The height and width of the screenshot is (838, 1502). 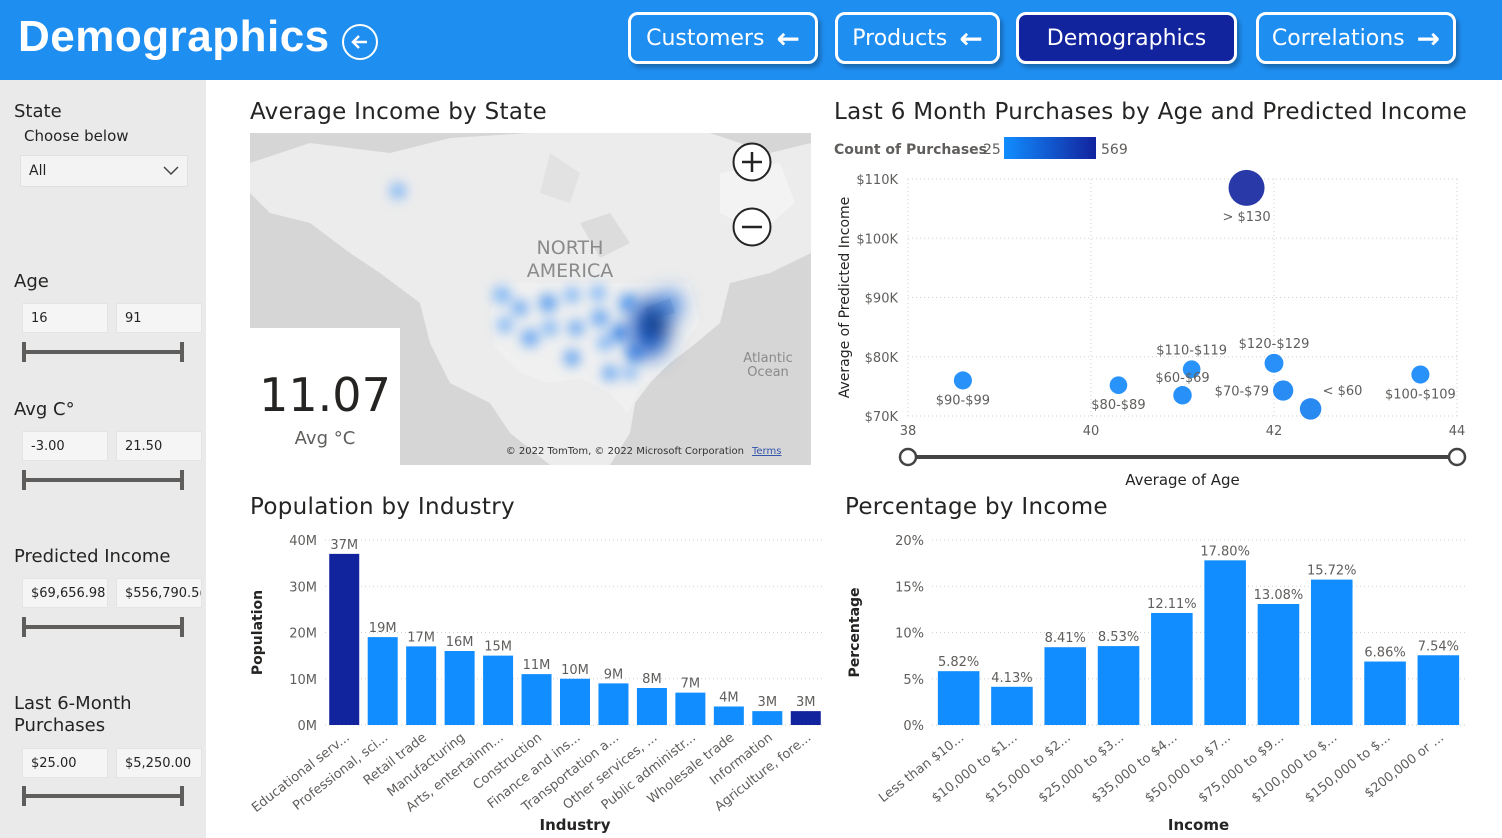 What do you see at coordinates (909, 541) in the screenshot?
I see `y-tick-label: 20%` at bounding box center [909, 541].